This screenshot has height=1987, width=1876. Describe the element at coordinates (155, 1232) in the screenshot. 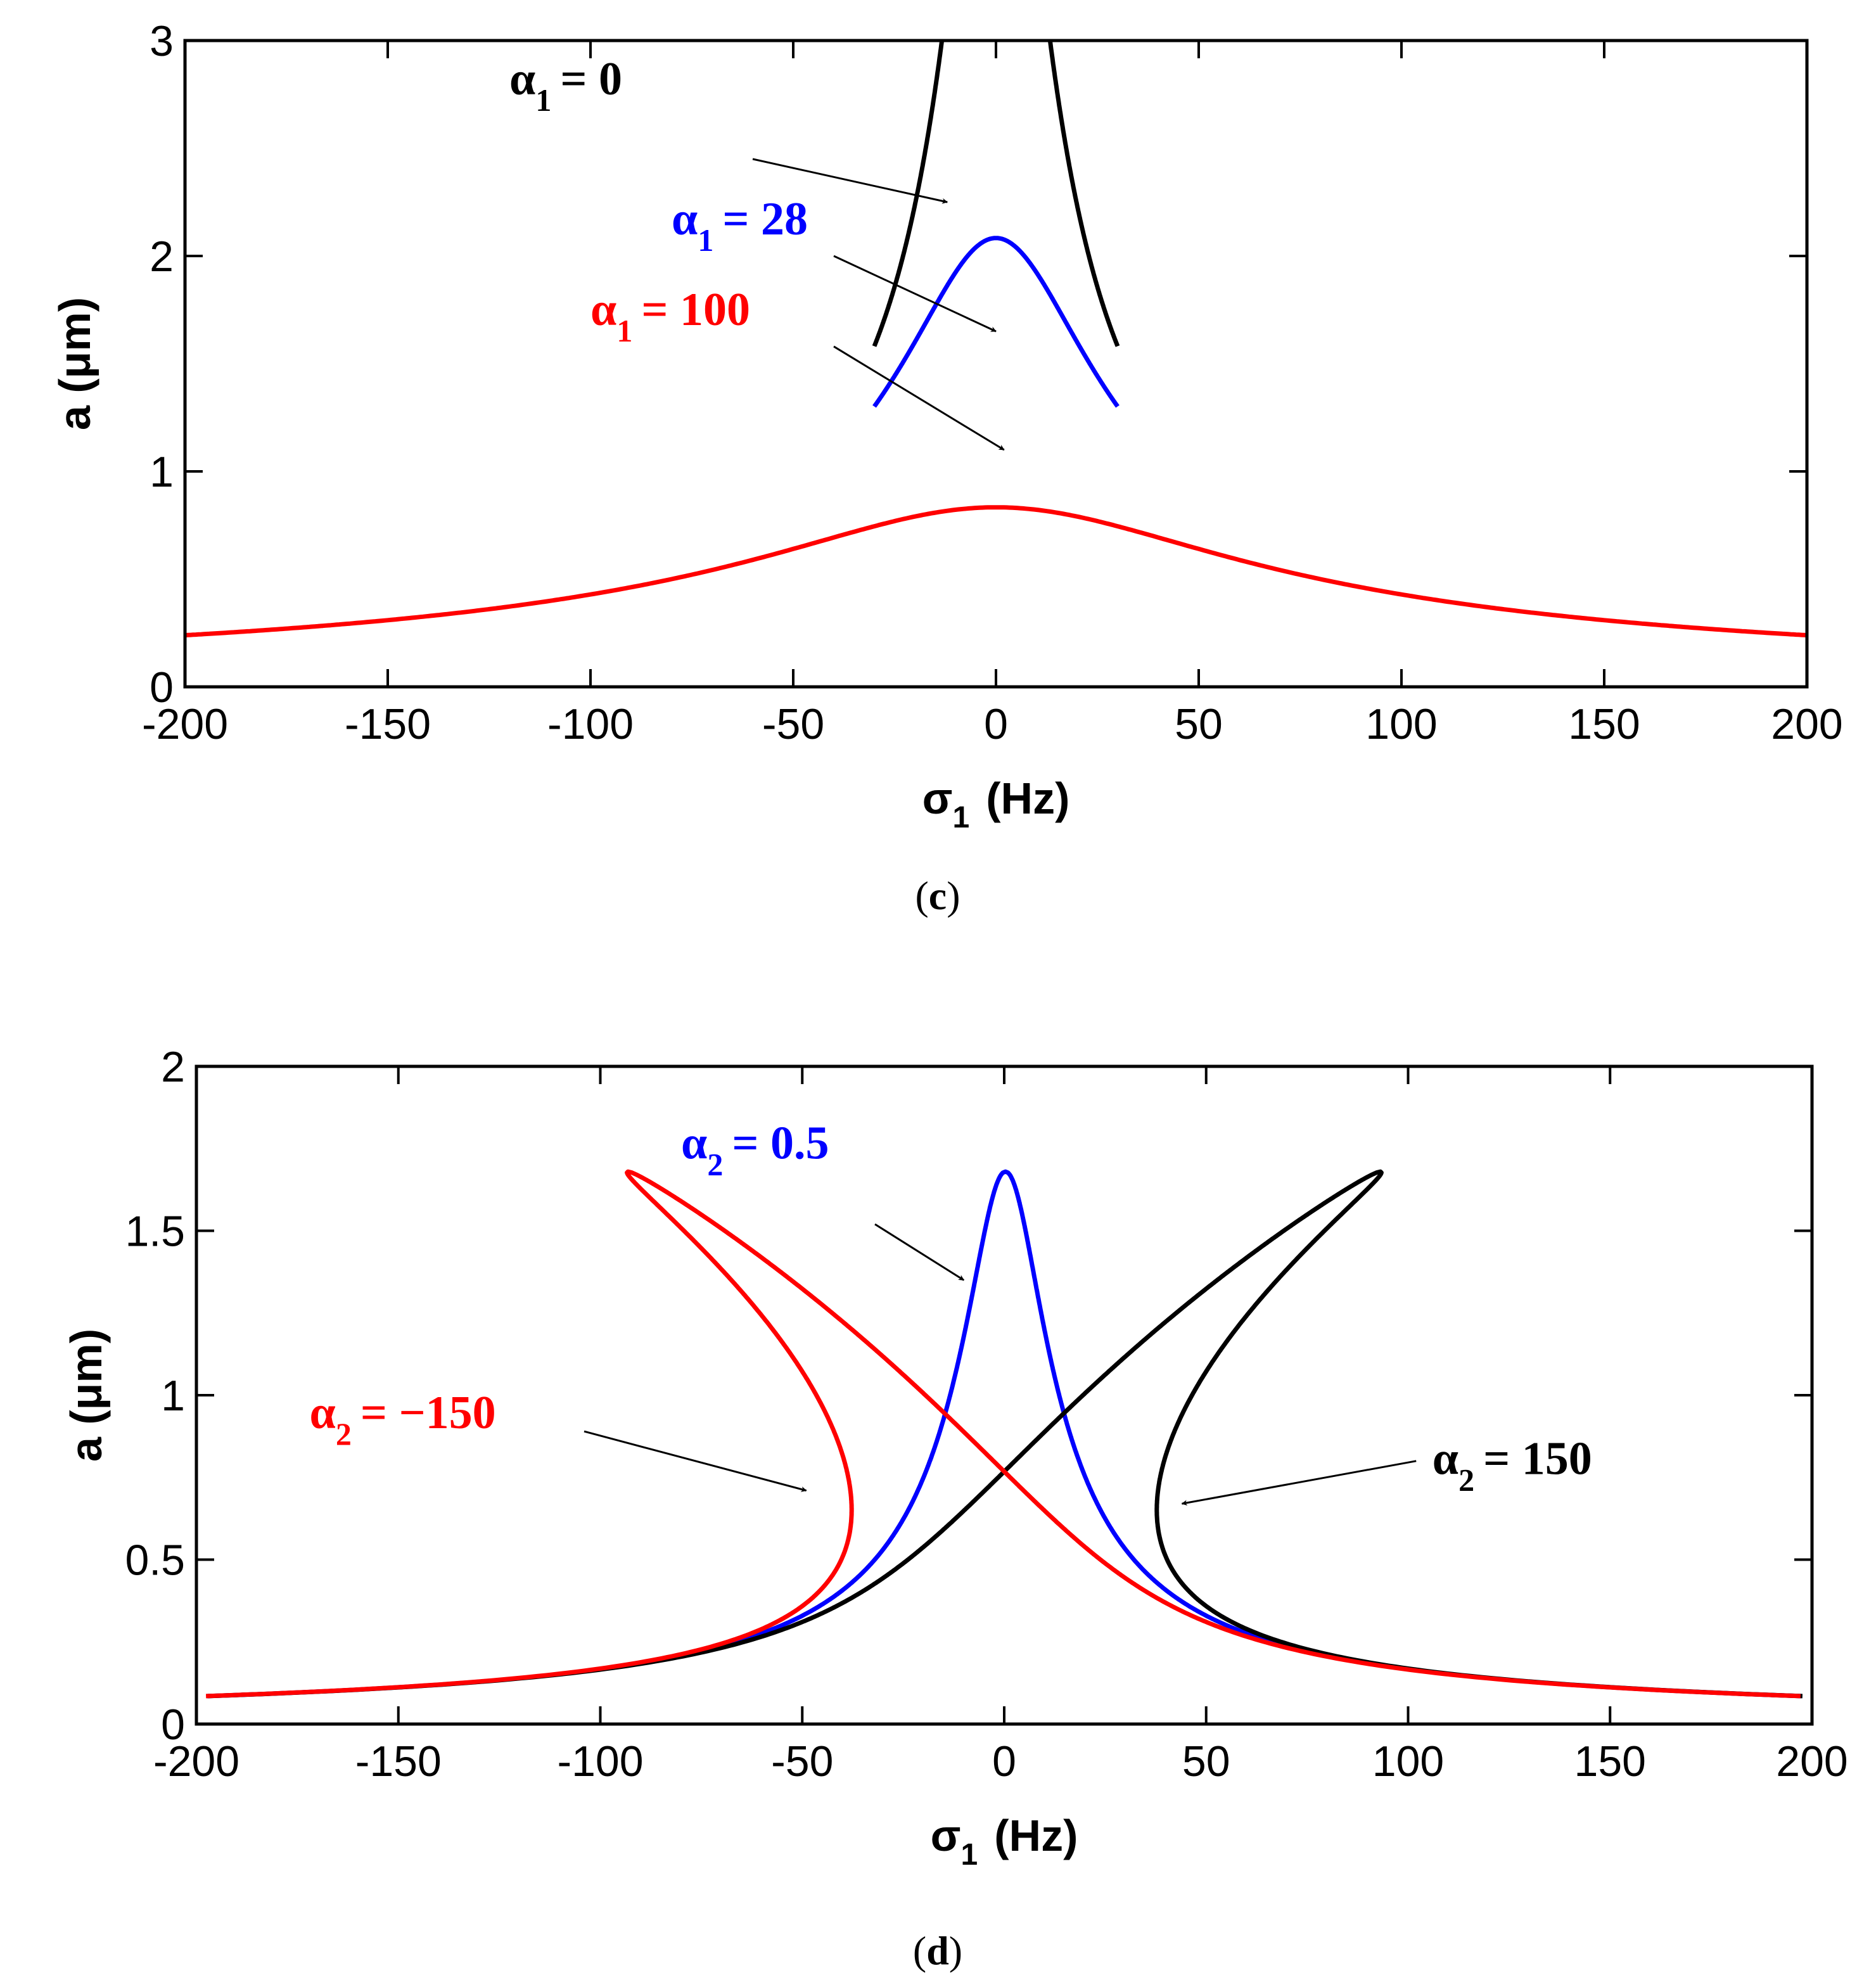

I see `y-tick-label: 1.5` at that location.